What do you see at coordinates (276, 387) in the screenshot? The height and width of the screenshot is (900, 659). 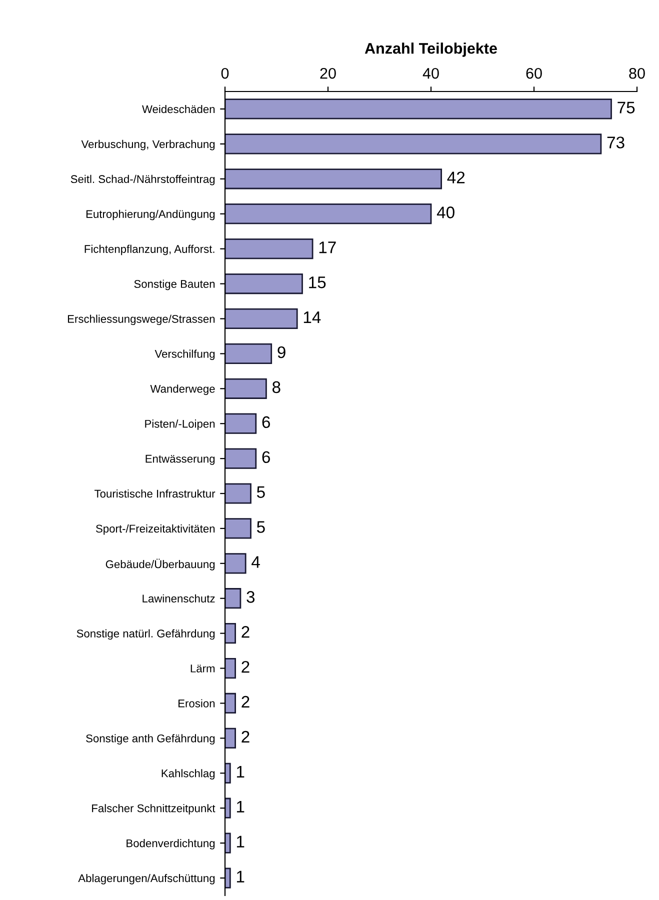 I see `data-label: 8` at bounding box center [276, 387].